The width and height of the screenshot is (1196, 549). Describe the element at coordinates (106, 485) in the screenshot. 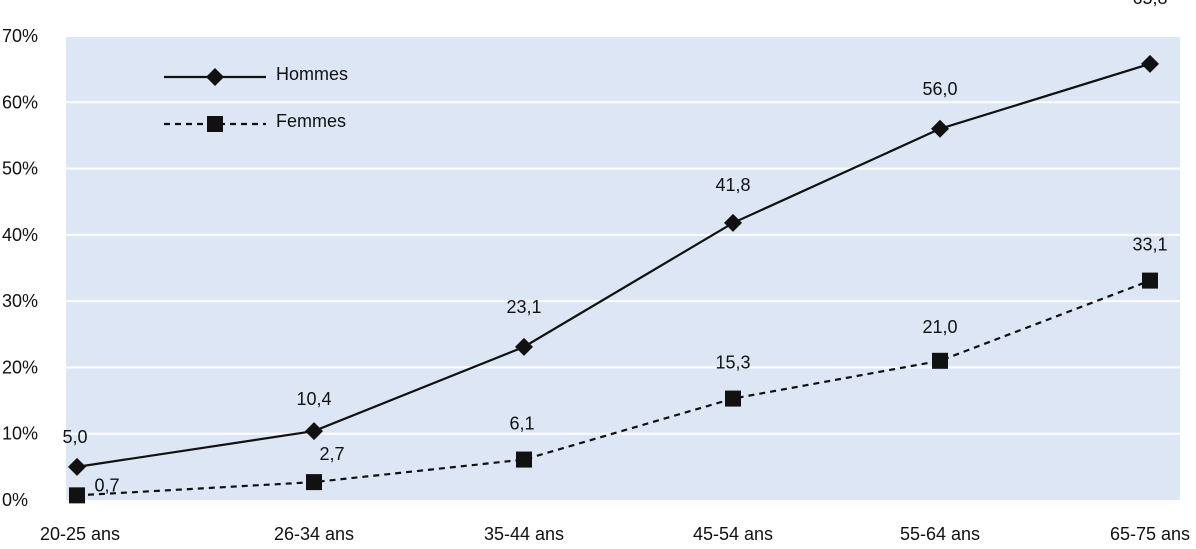

I see `data-label: 0,7` at that location.